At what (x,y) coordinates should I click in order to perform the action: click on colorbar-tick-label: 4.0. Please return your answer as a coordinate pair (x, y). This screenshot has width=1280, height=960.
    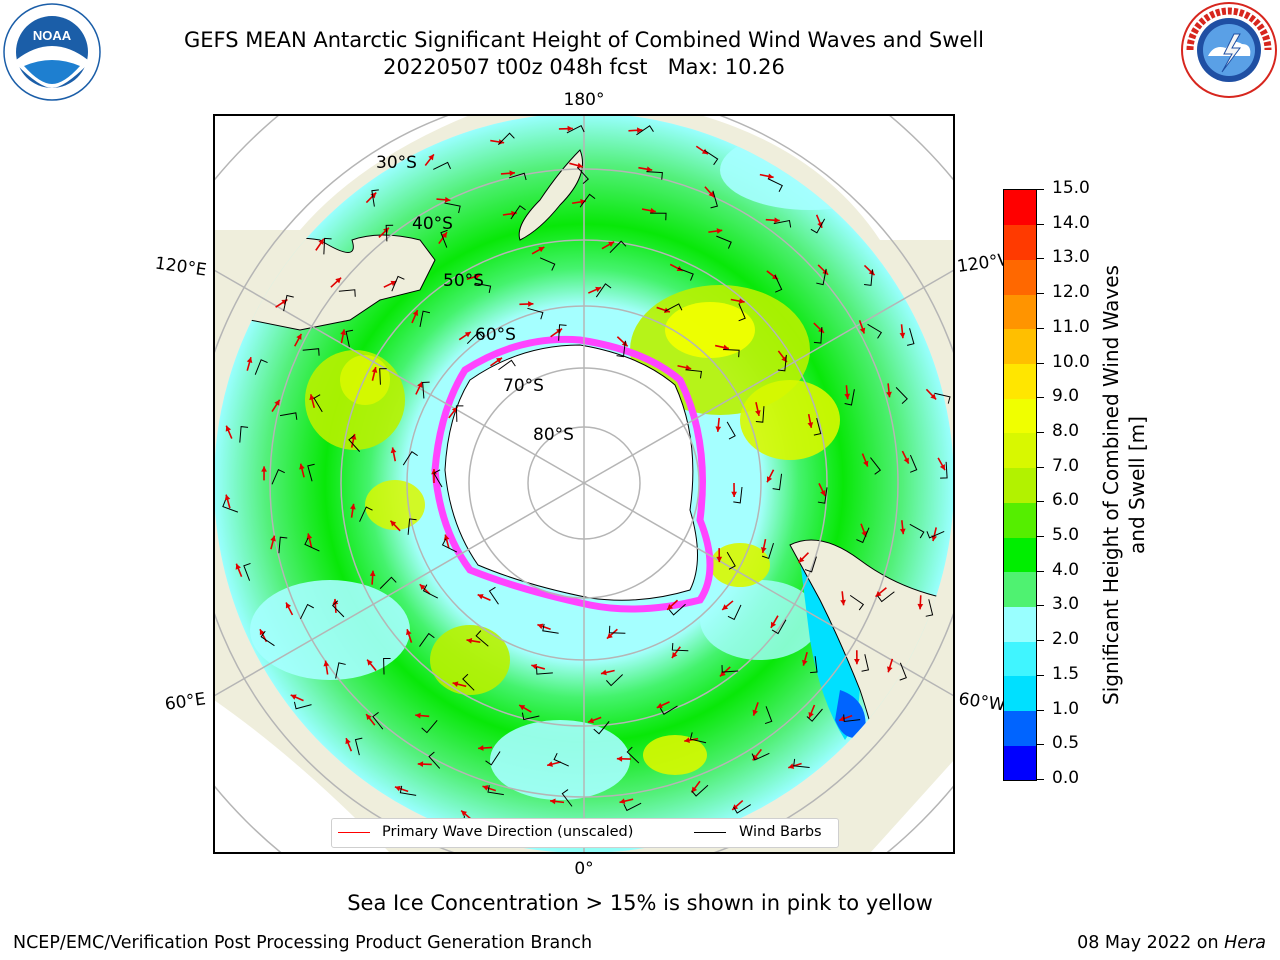
    Looking at the image, I should click on (1066, 569).